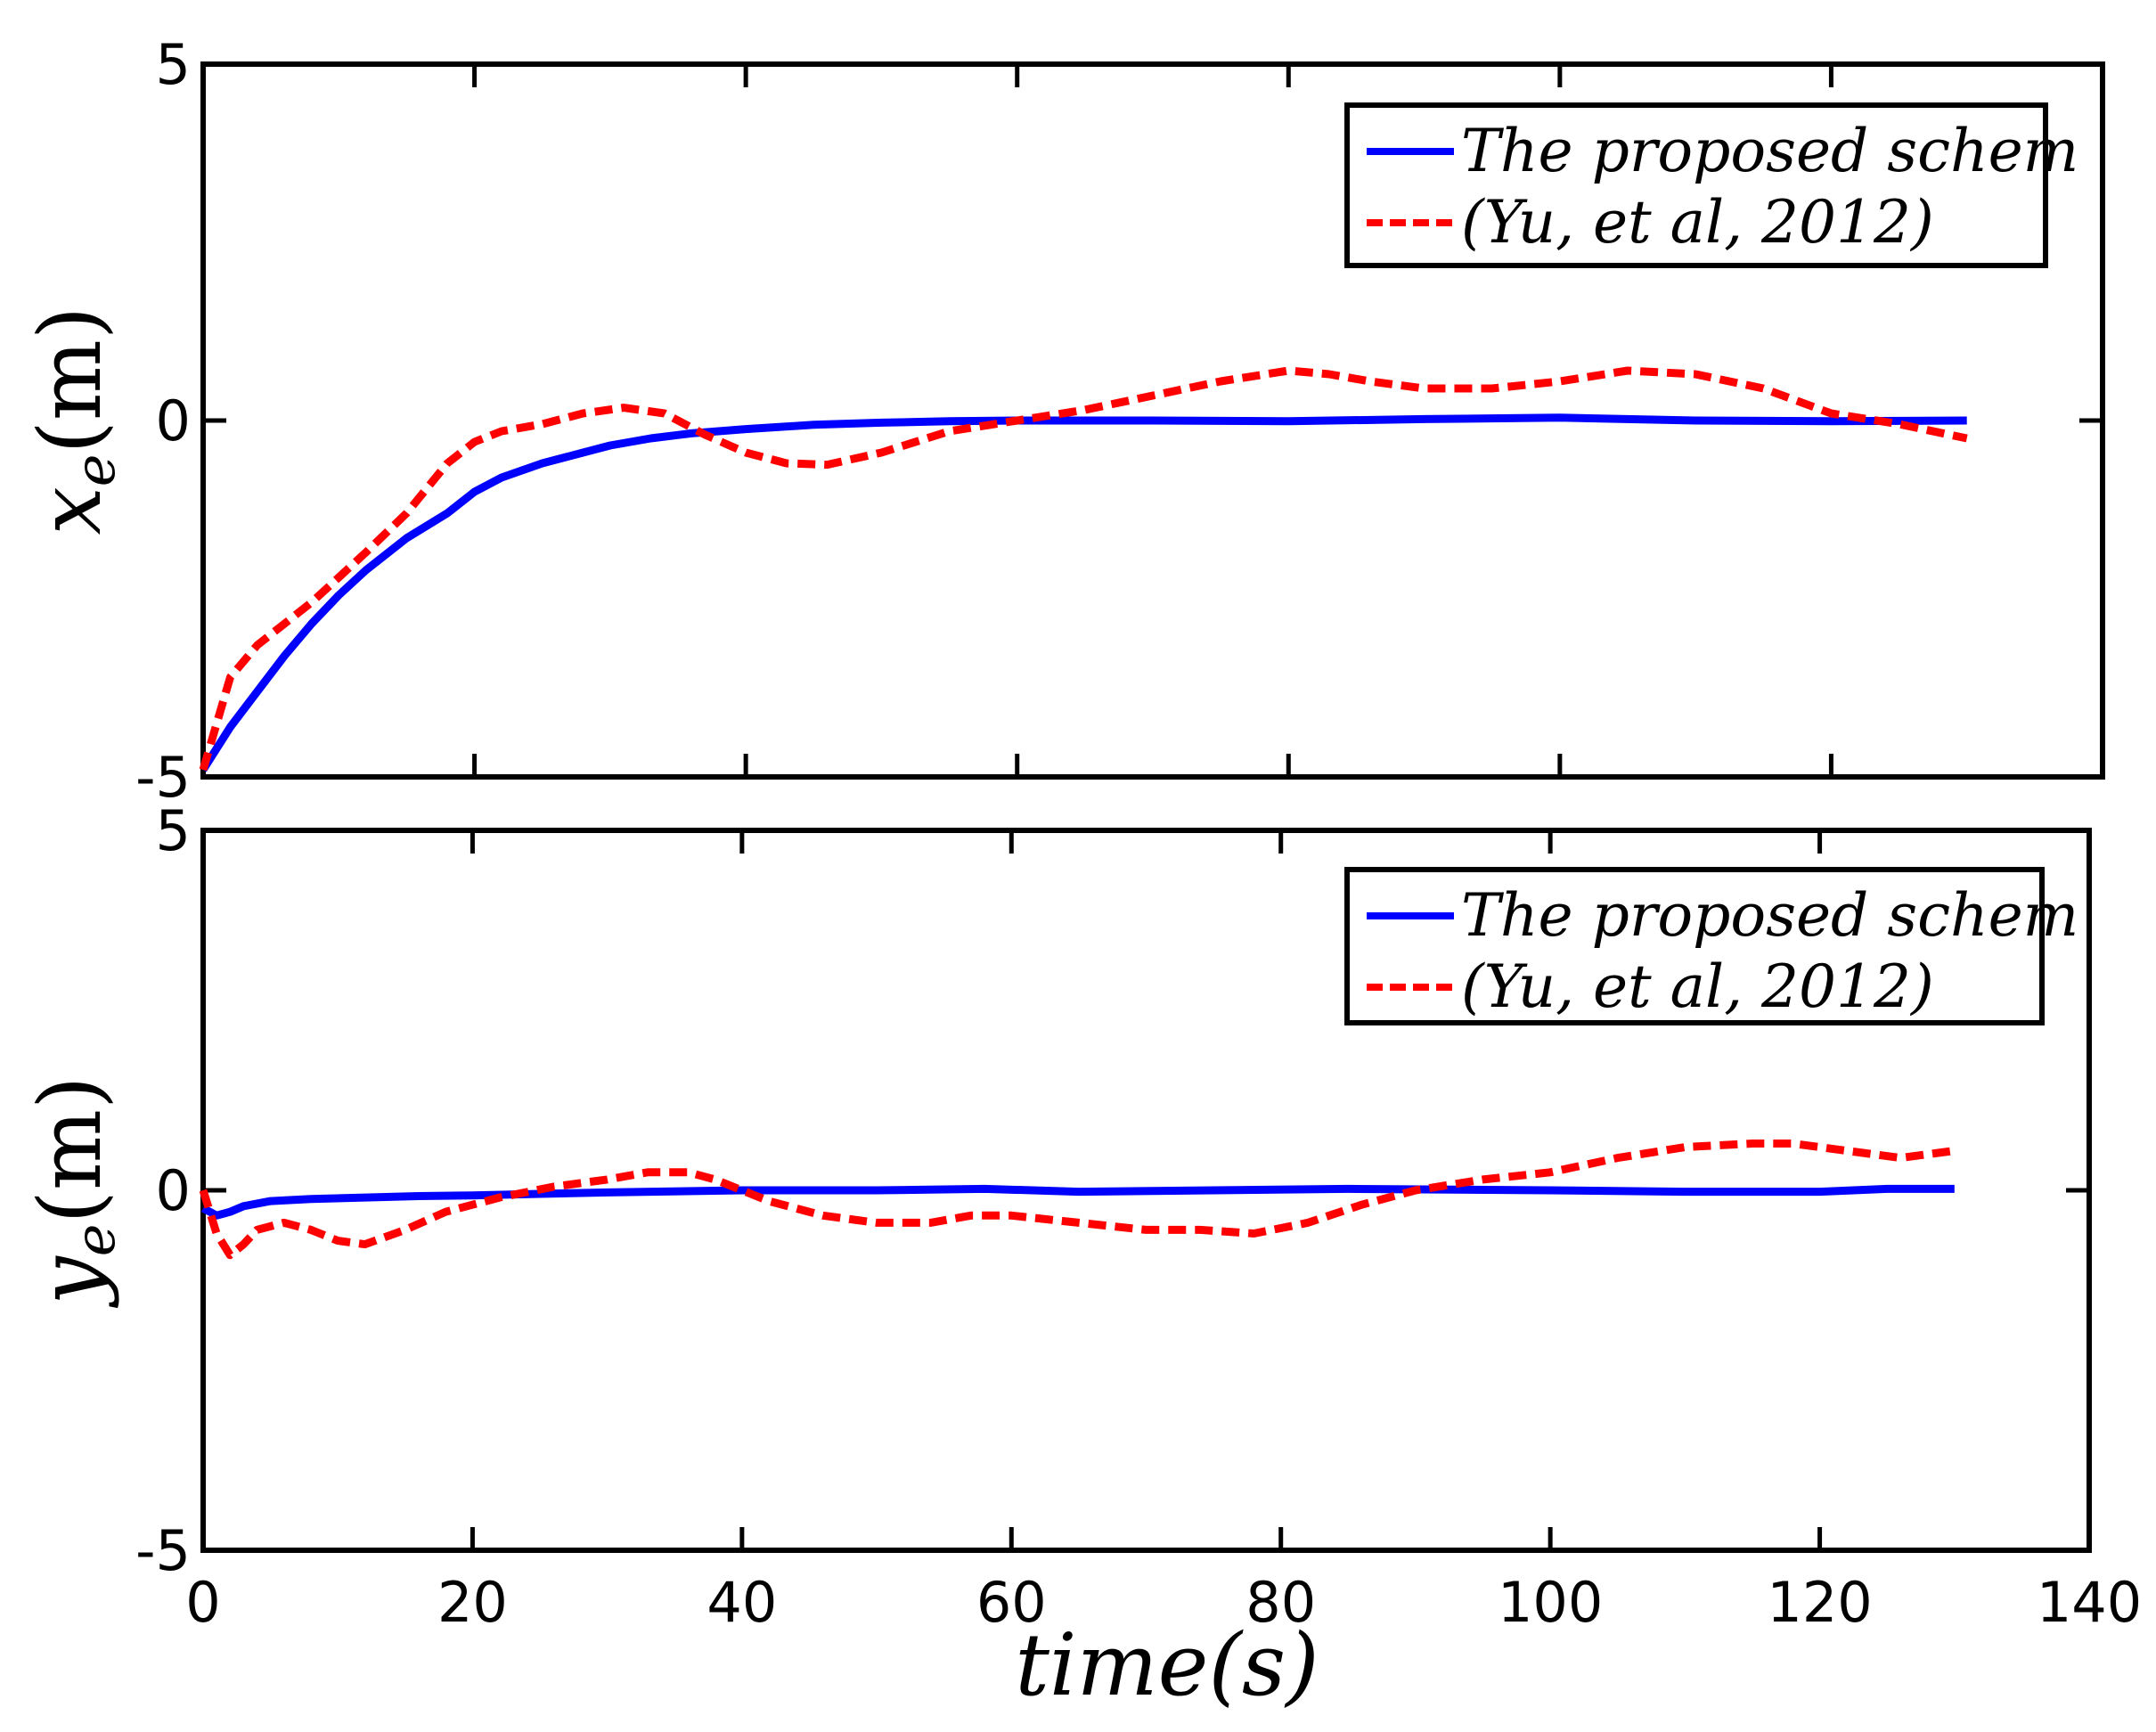  I want to click on y-axis-label-base: x, so click(70, 510).